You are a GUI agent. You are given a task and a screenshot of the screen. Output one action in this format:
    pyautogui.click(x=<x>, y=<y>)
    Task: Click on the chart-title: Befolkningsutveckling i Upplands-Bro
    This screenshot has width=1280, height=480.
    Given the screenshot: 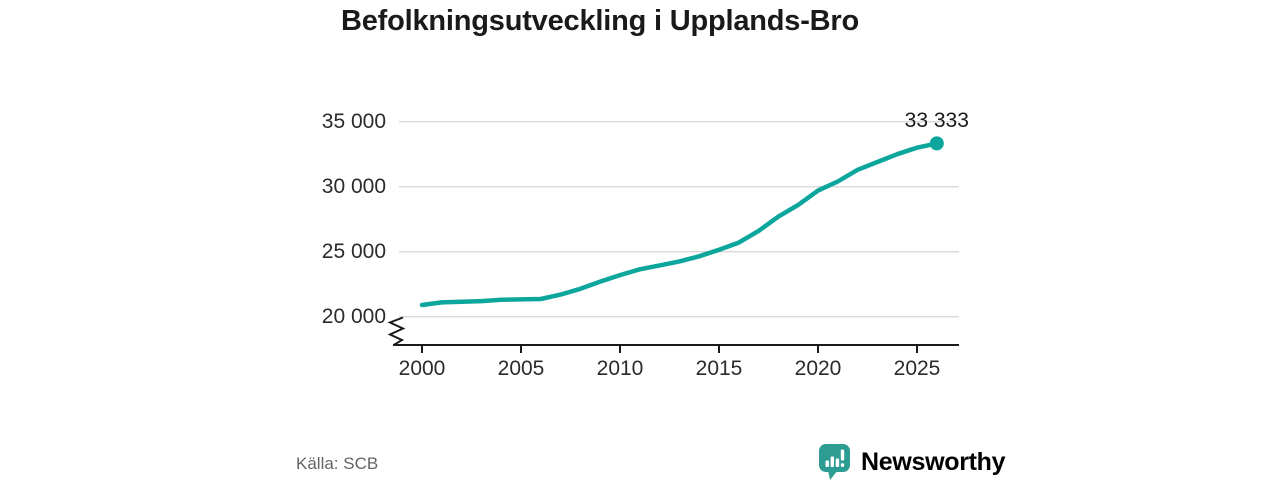 What is the action you would take?
    pyautogui.click(x=600, y=21)
    